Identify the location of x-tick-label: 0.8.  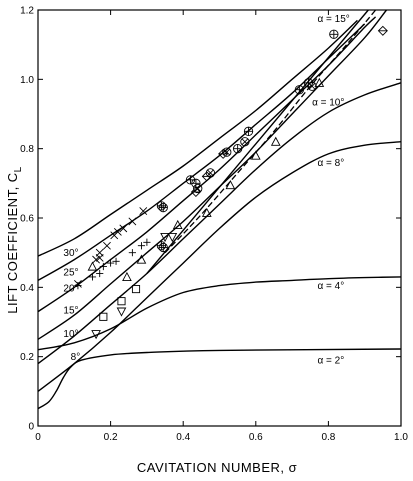
(328, 437).